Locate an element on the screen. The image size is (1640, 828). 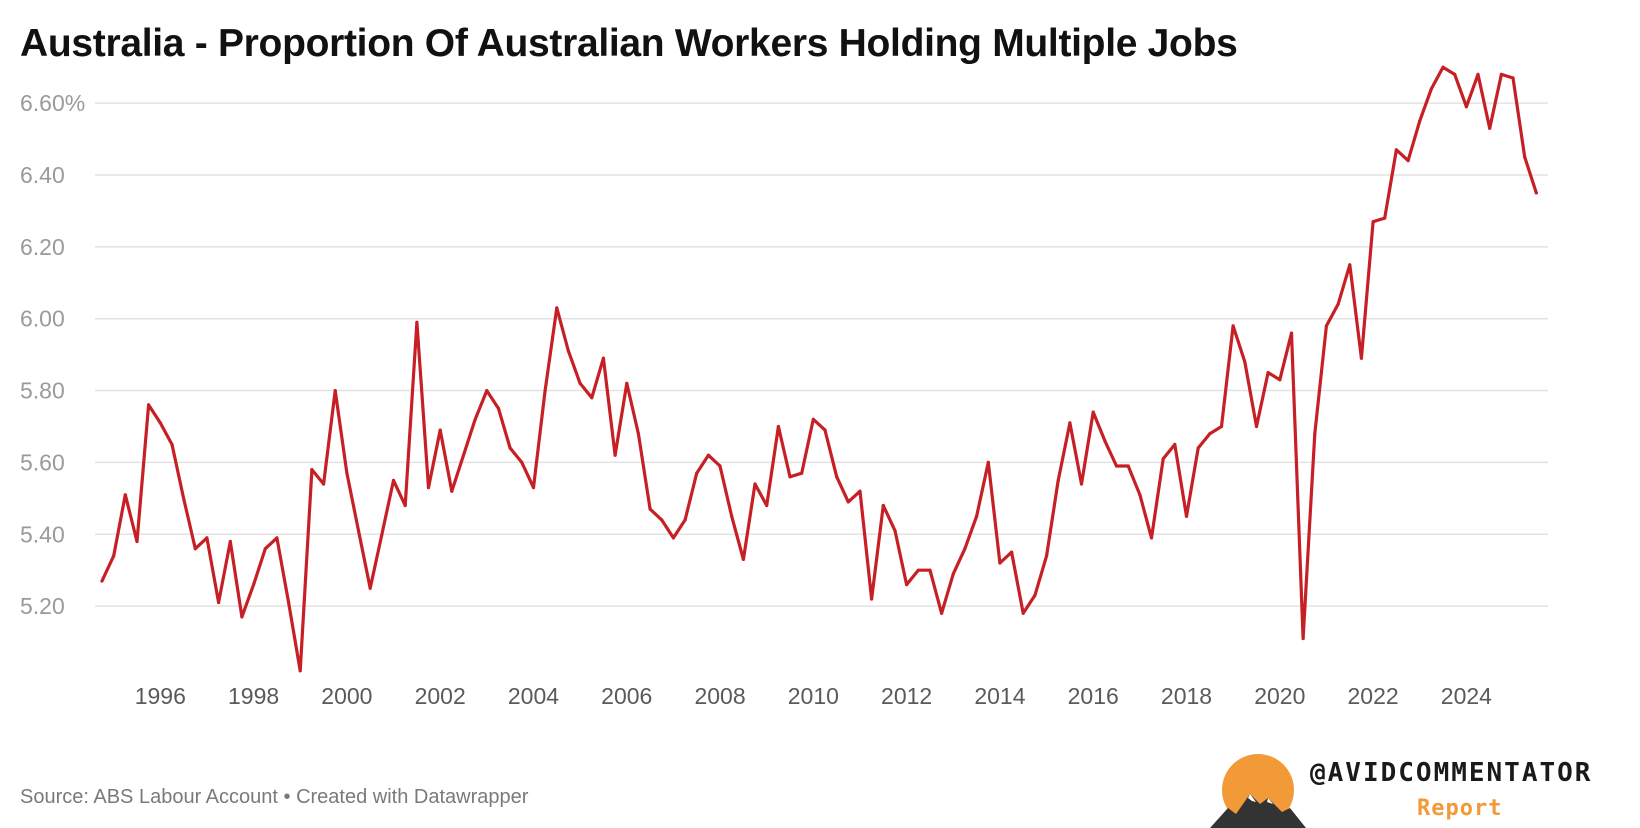
y-tick-label: 6.40 is located at coordinates (42, 175).